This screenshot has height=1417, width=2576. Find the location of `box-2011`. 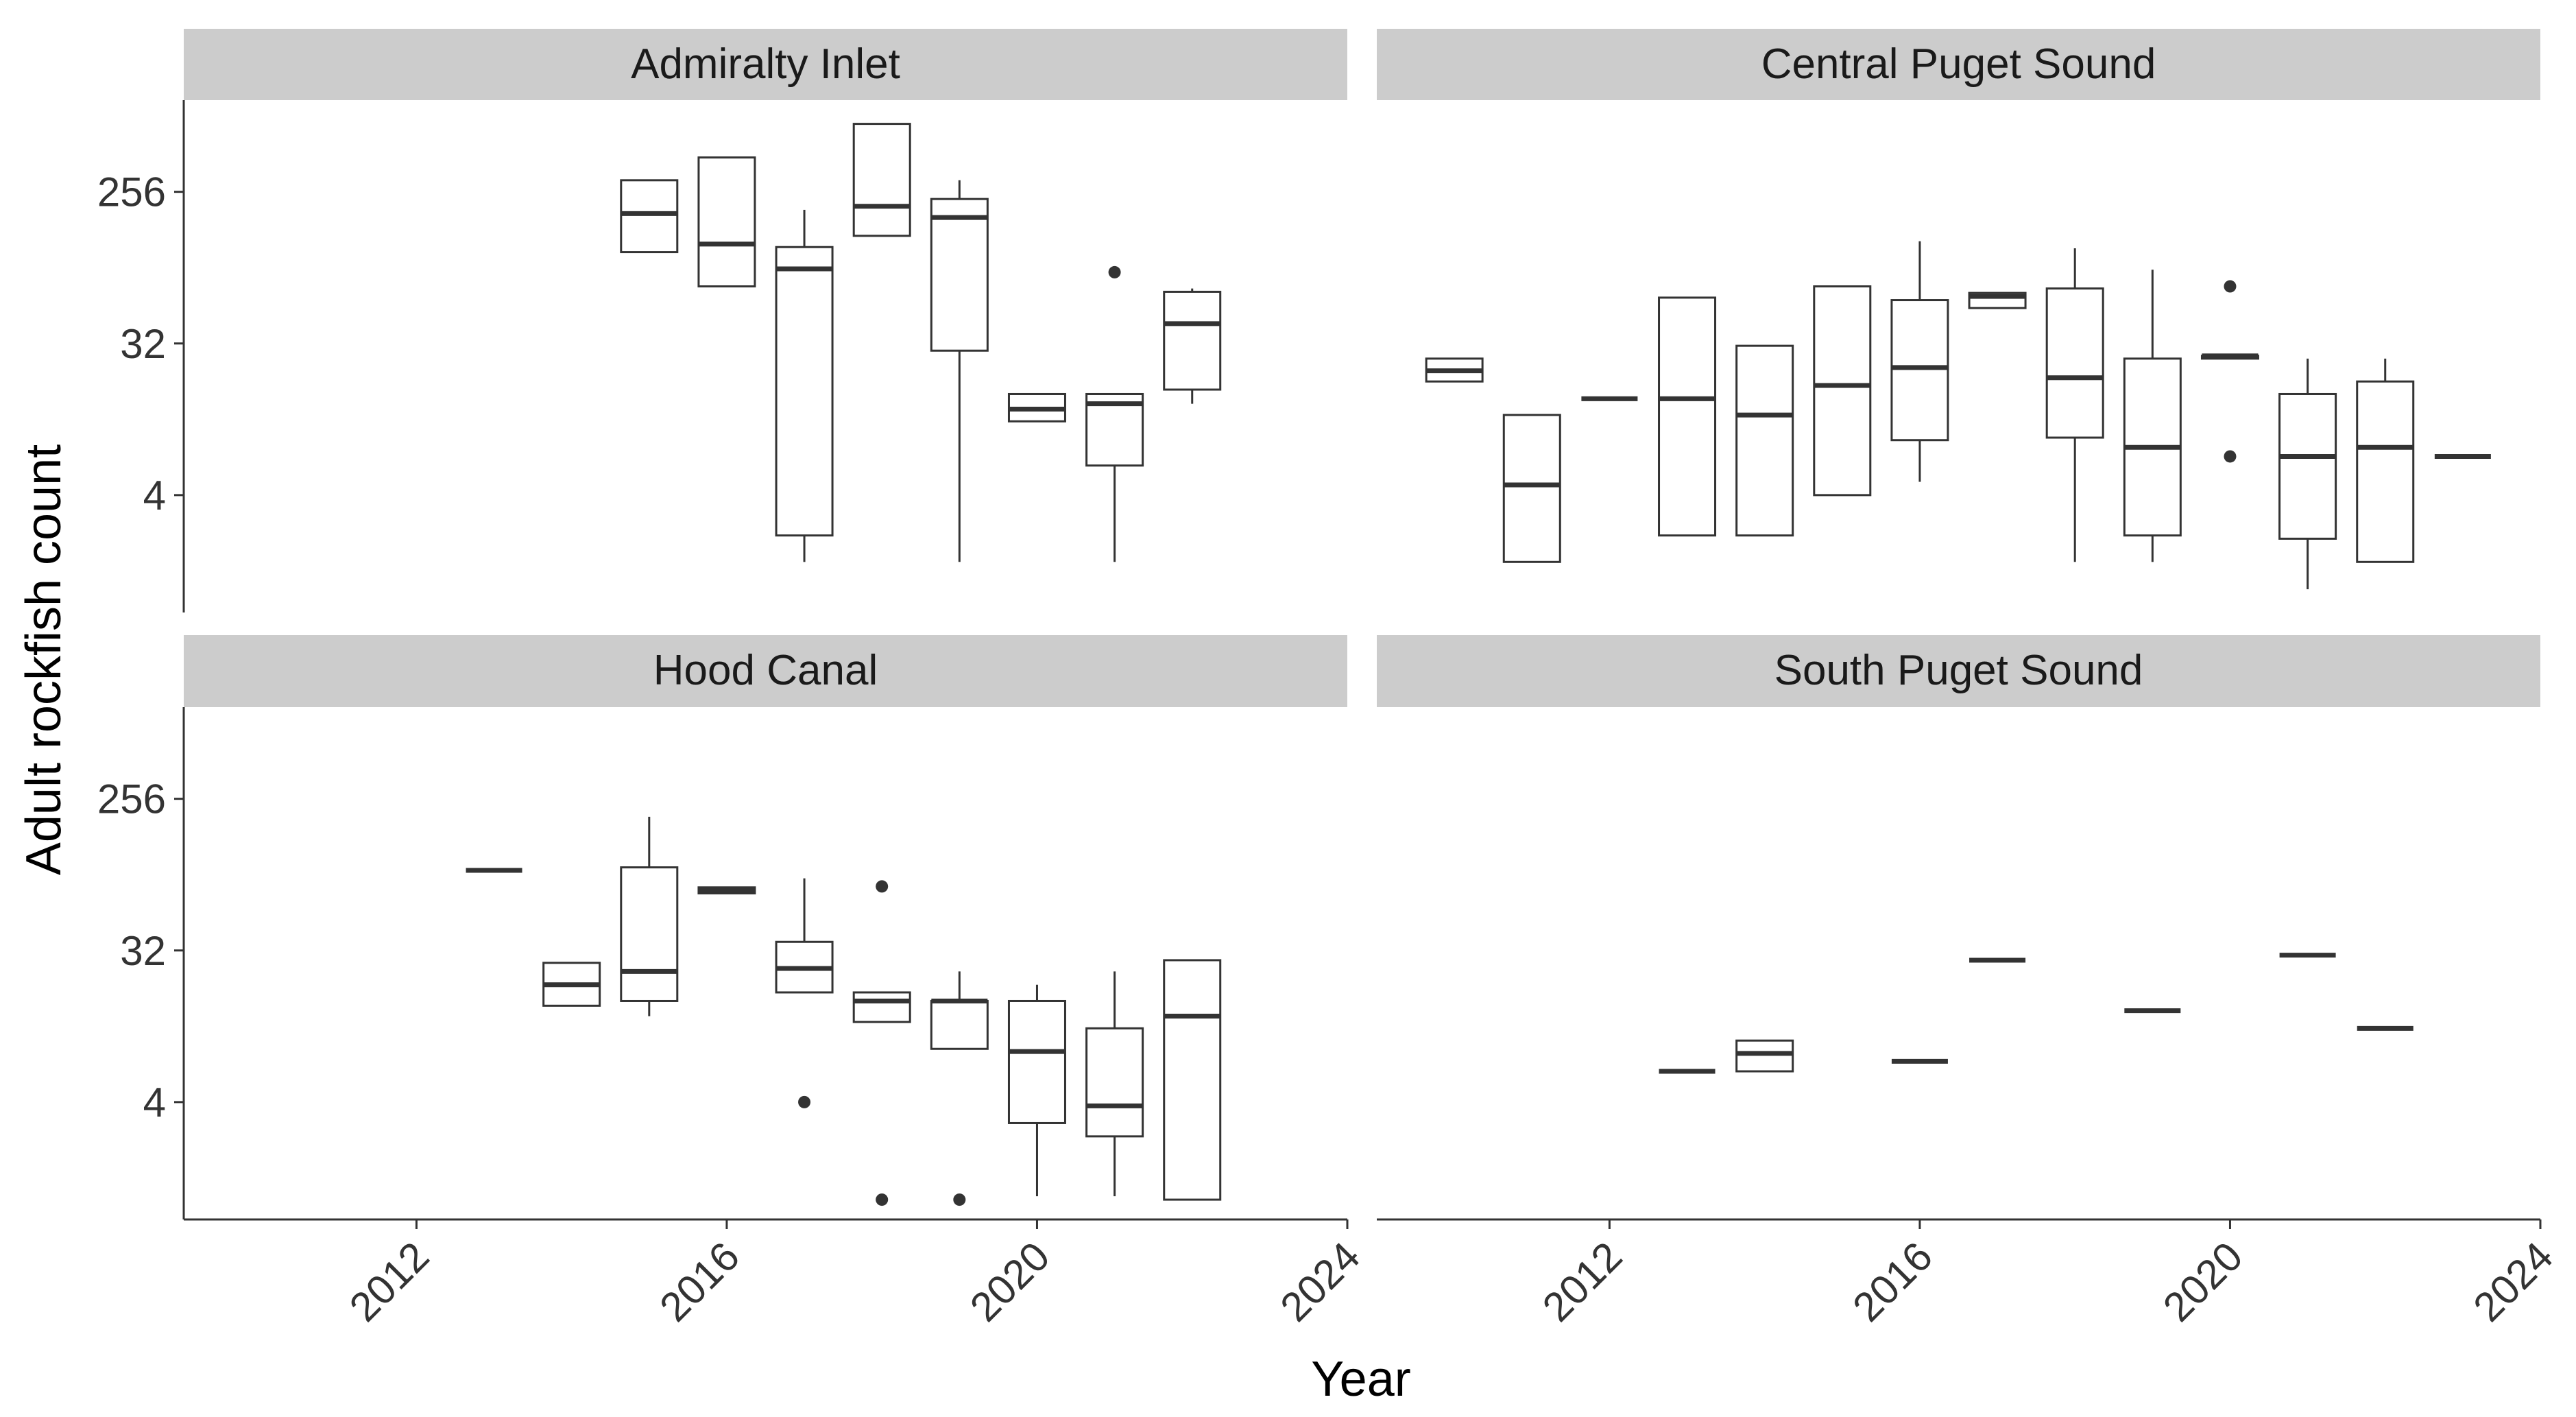

box-2011 is located at coordinates (1532, 488).